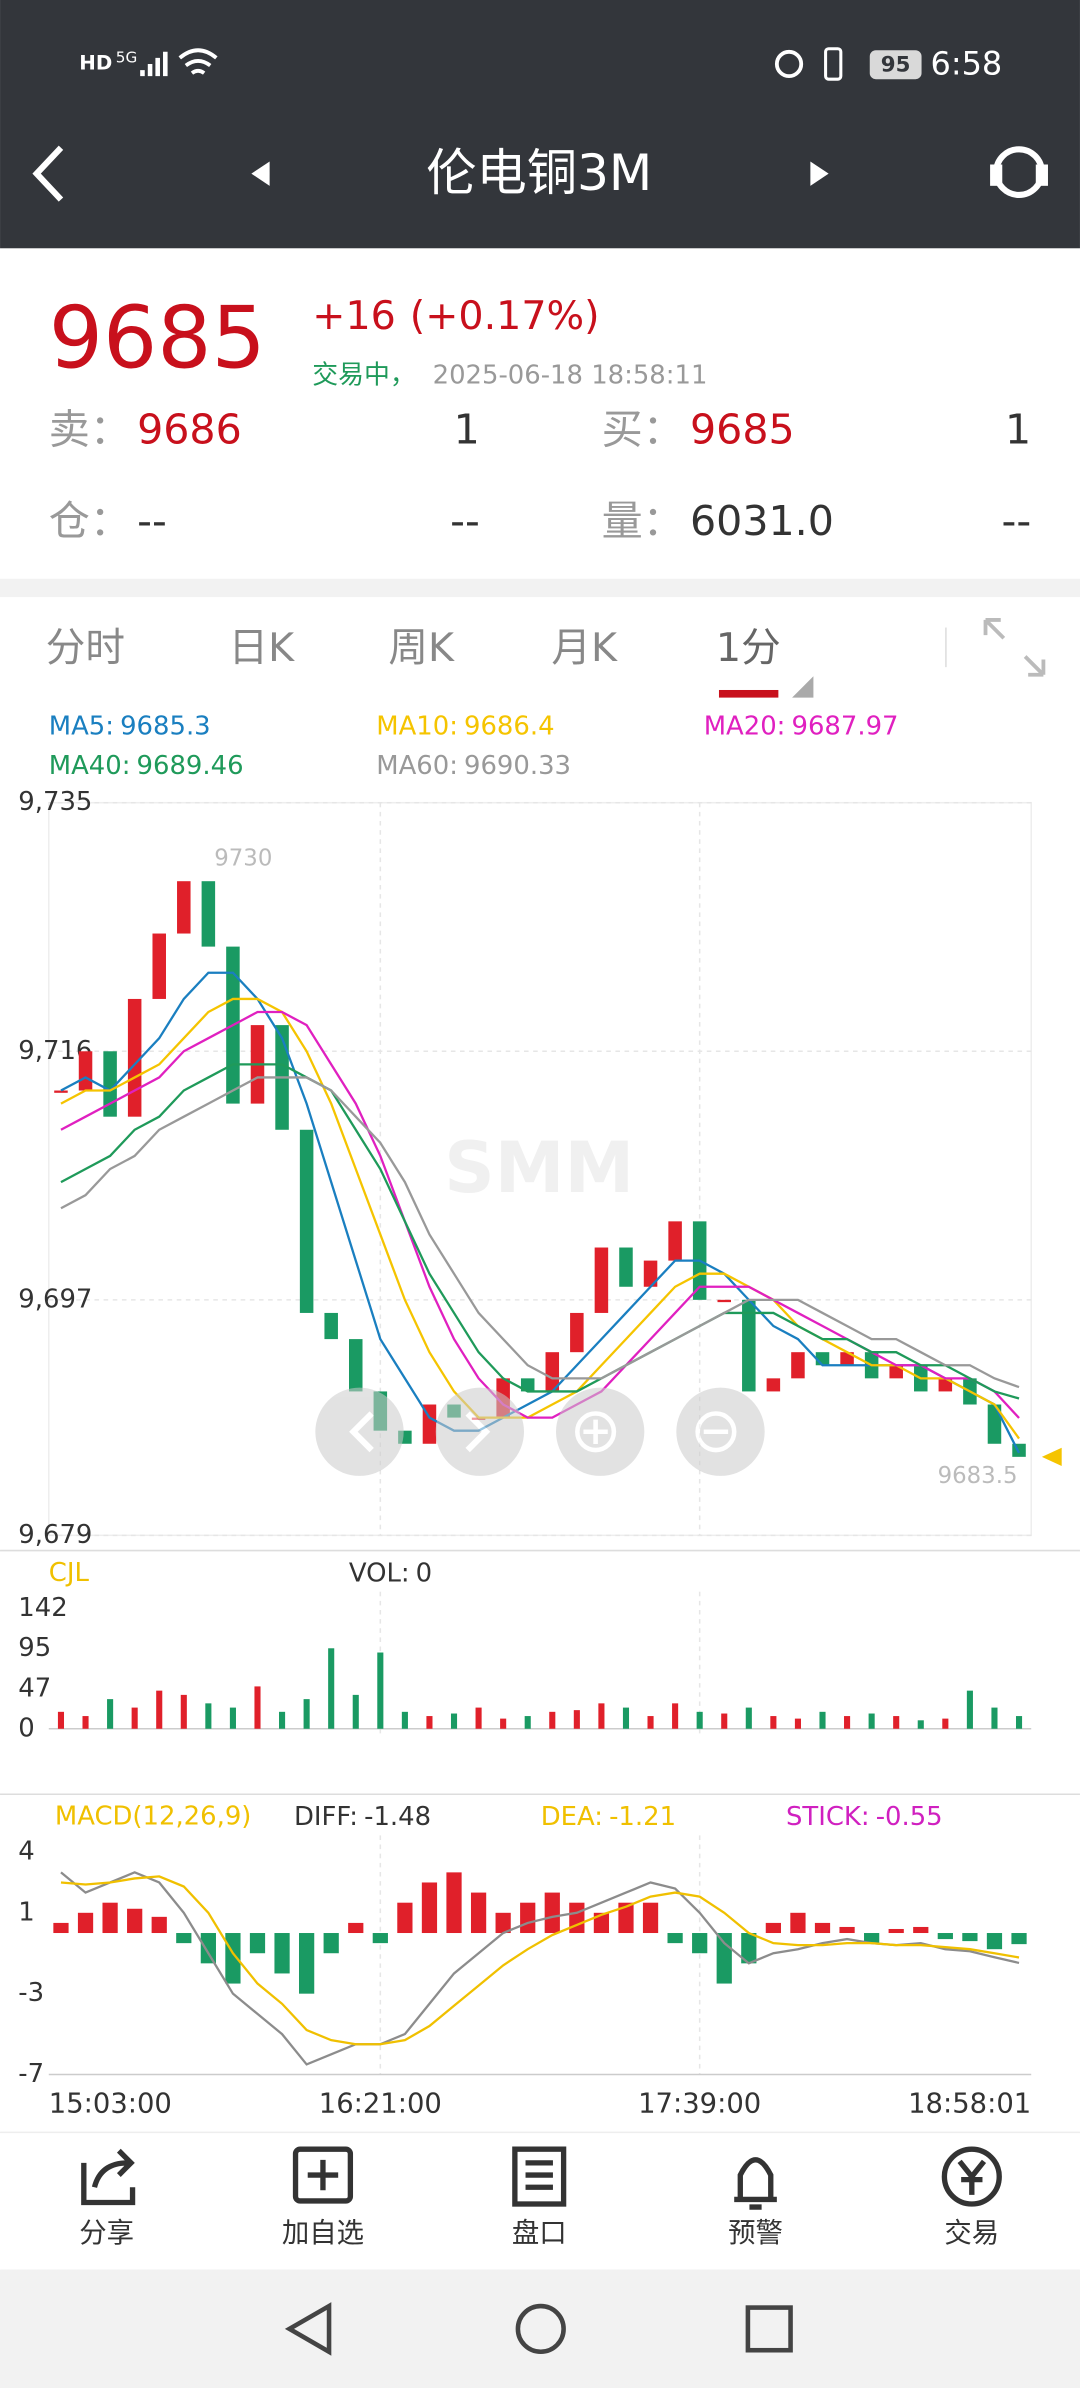  Describe the element at coordinates (828, 1817) in the screenshot. I see `macd-name: STICK:` at that location.